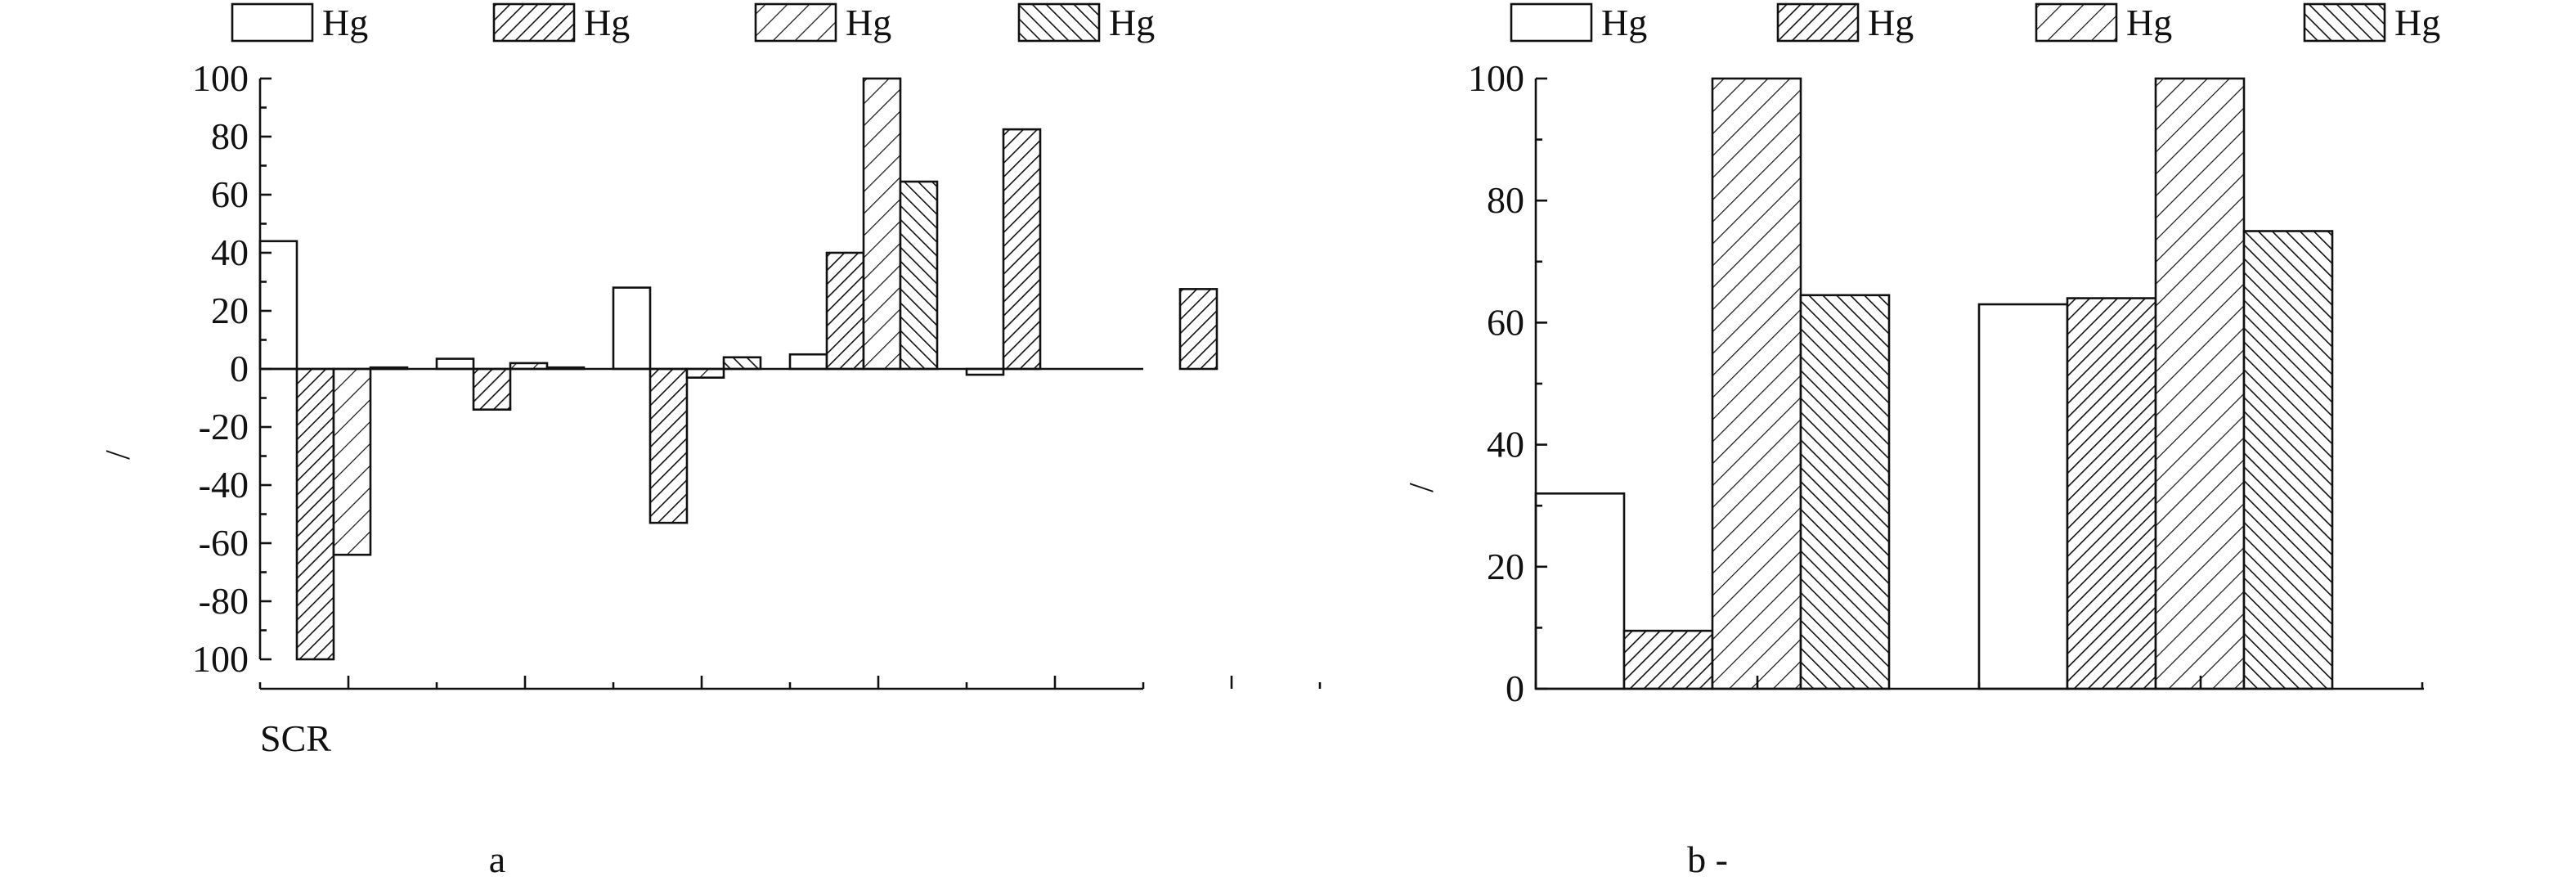 This screenshot has height=890, width=2576. Describe the element at coordinates (315, 514) in the screenshot. I see `bar-a-c1-s2` at that location.